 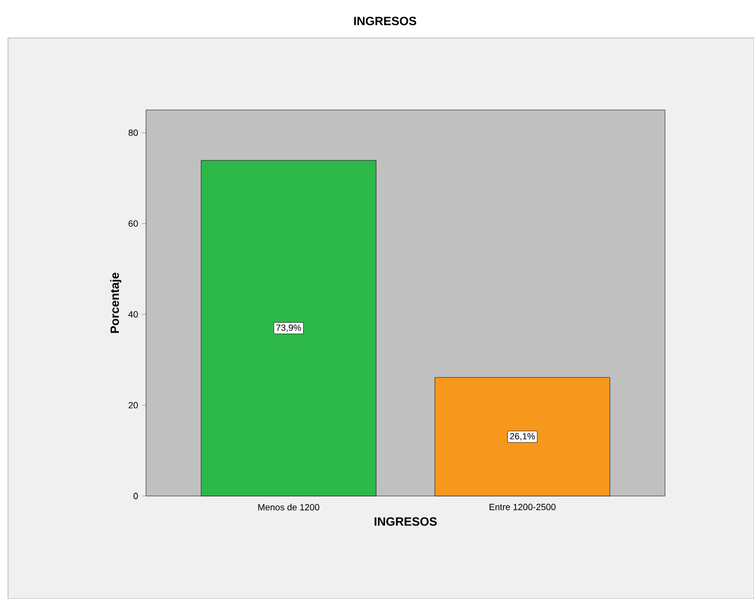 I want to click on y-tick-label: 80, so click(x=133, y=133).